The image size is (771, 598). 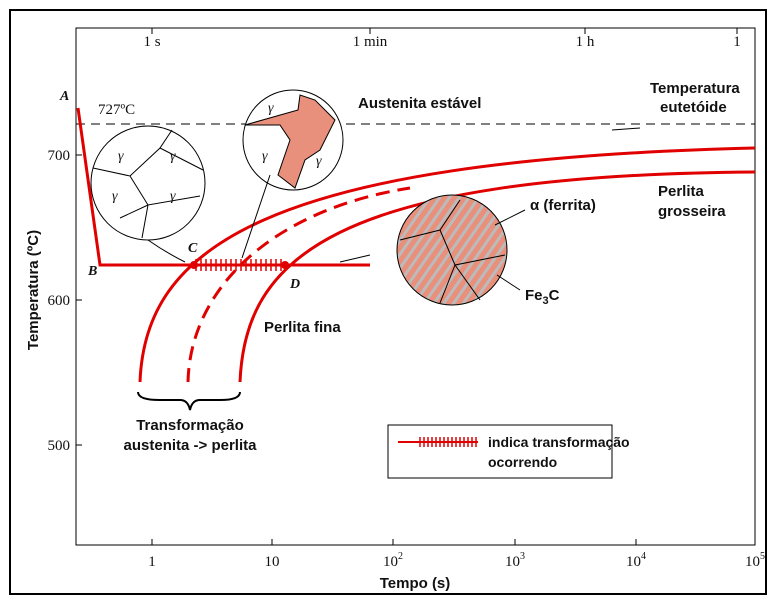 I want to click on top-tick: 1 h, so click(x=585, y=42).